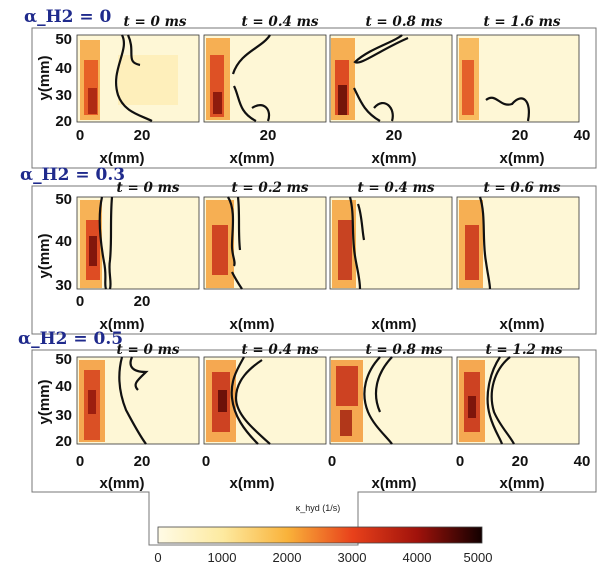 Image resolution: width=612 pixels, height=575 pixels. Describe the element at coordinates (44, 77) in the screenshot. I see `y-axis-label-row1: y(mm)` at that location.